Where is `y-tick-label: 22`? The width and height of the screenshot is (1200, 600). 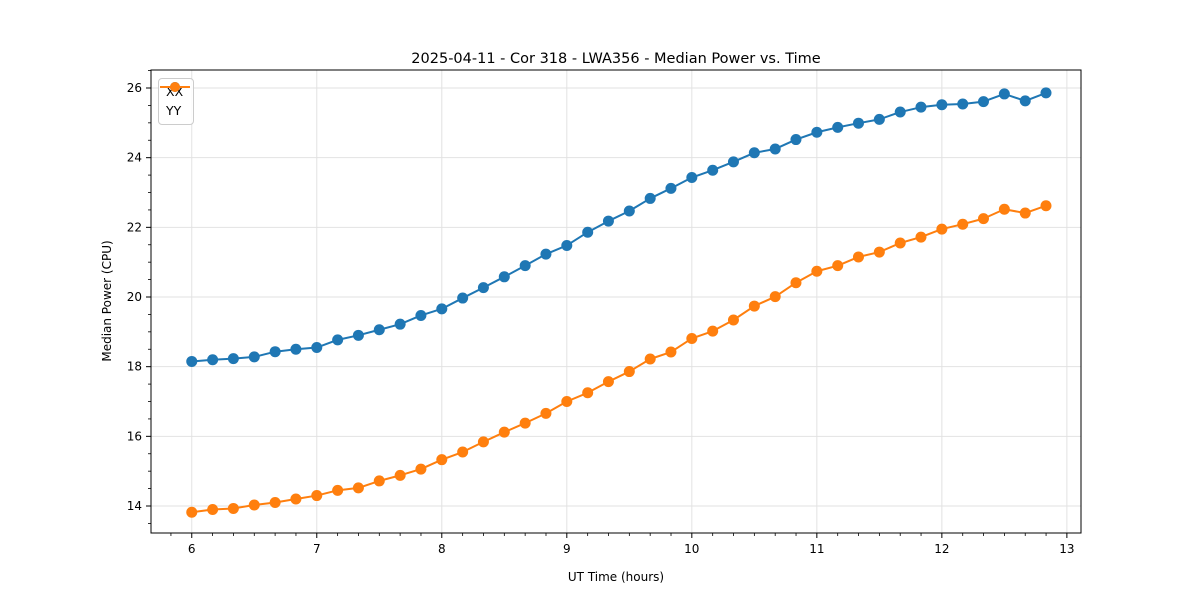 y-tick-label: 22 is located at coordinates (134, 227).